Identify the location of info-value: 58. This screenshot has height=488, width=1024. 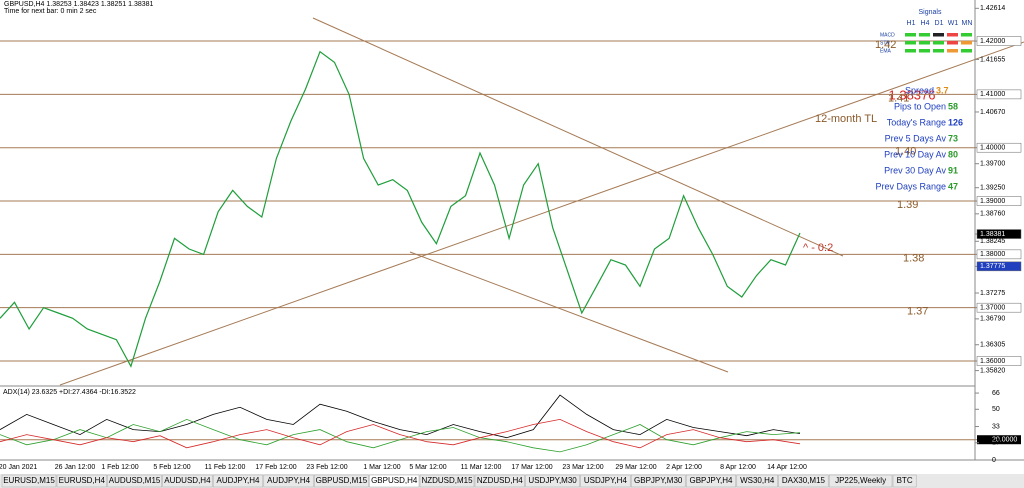
(953, 106).